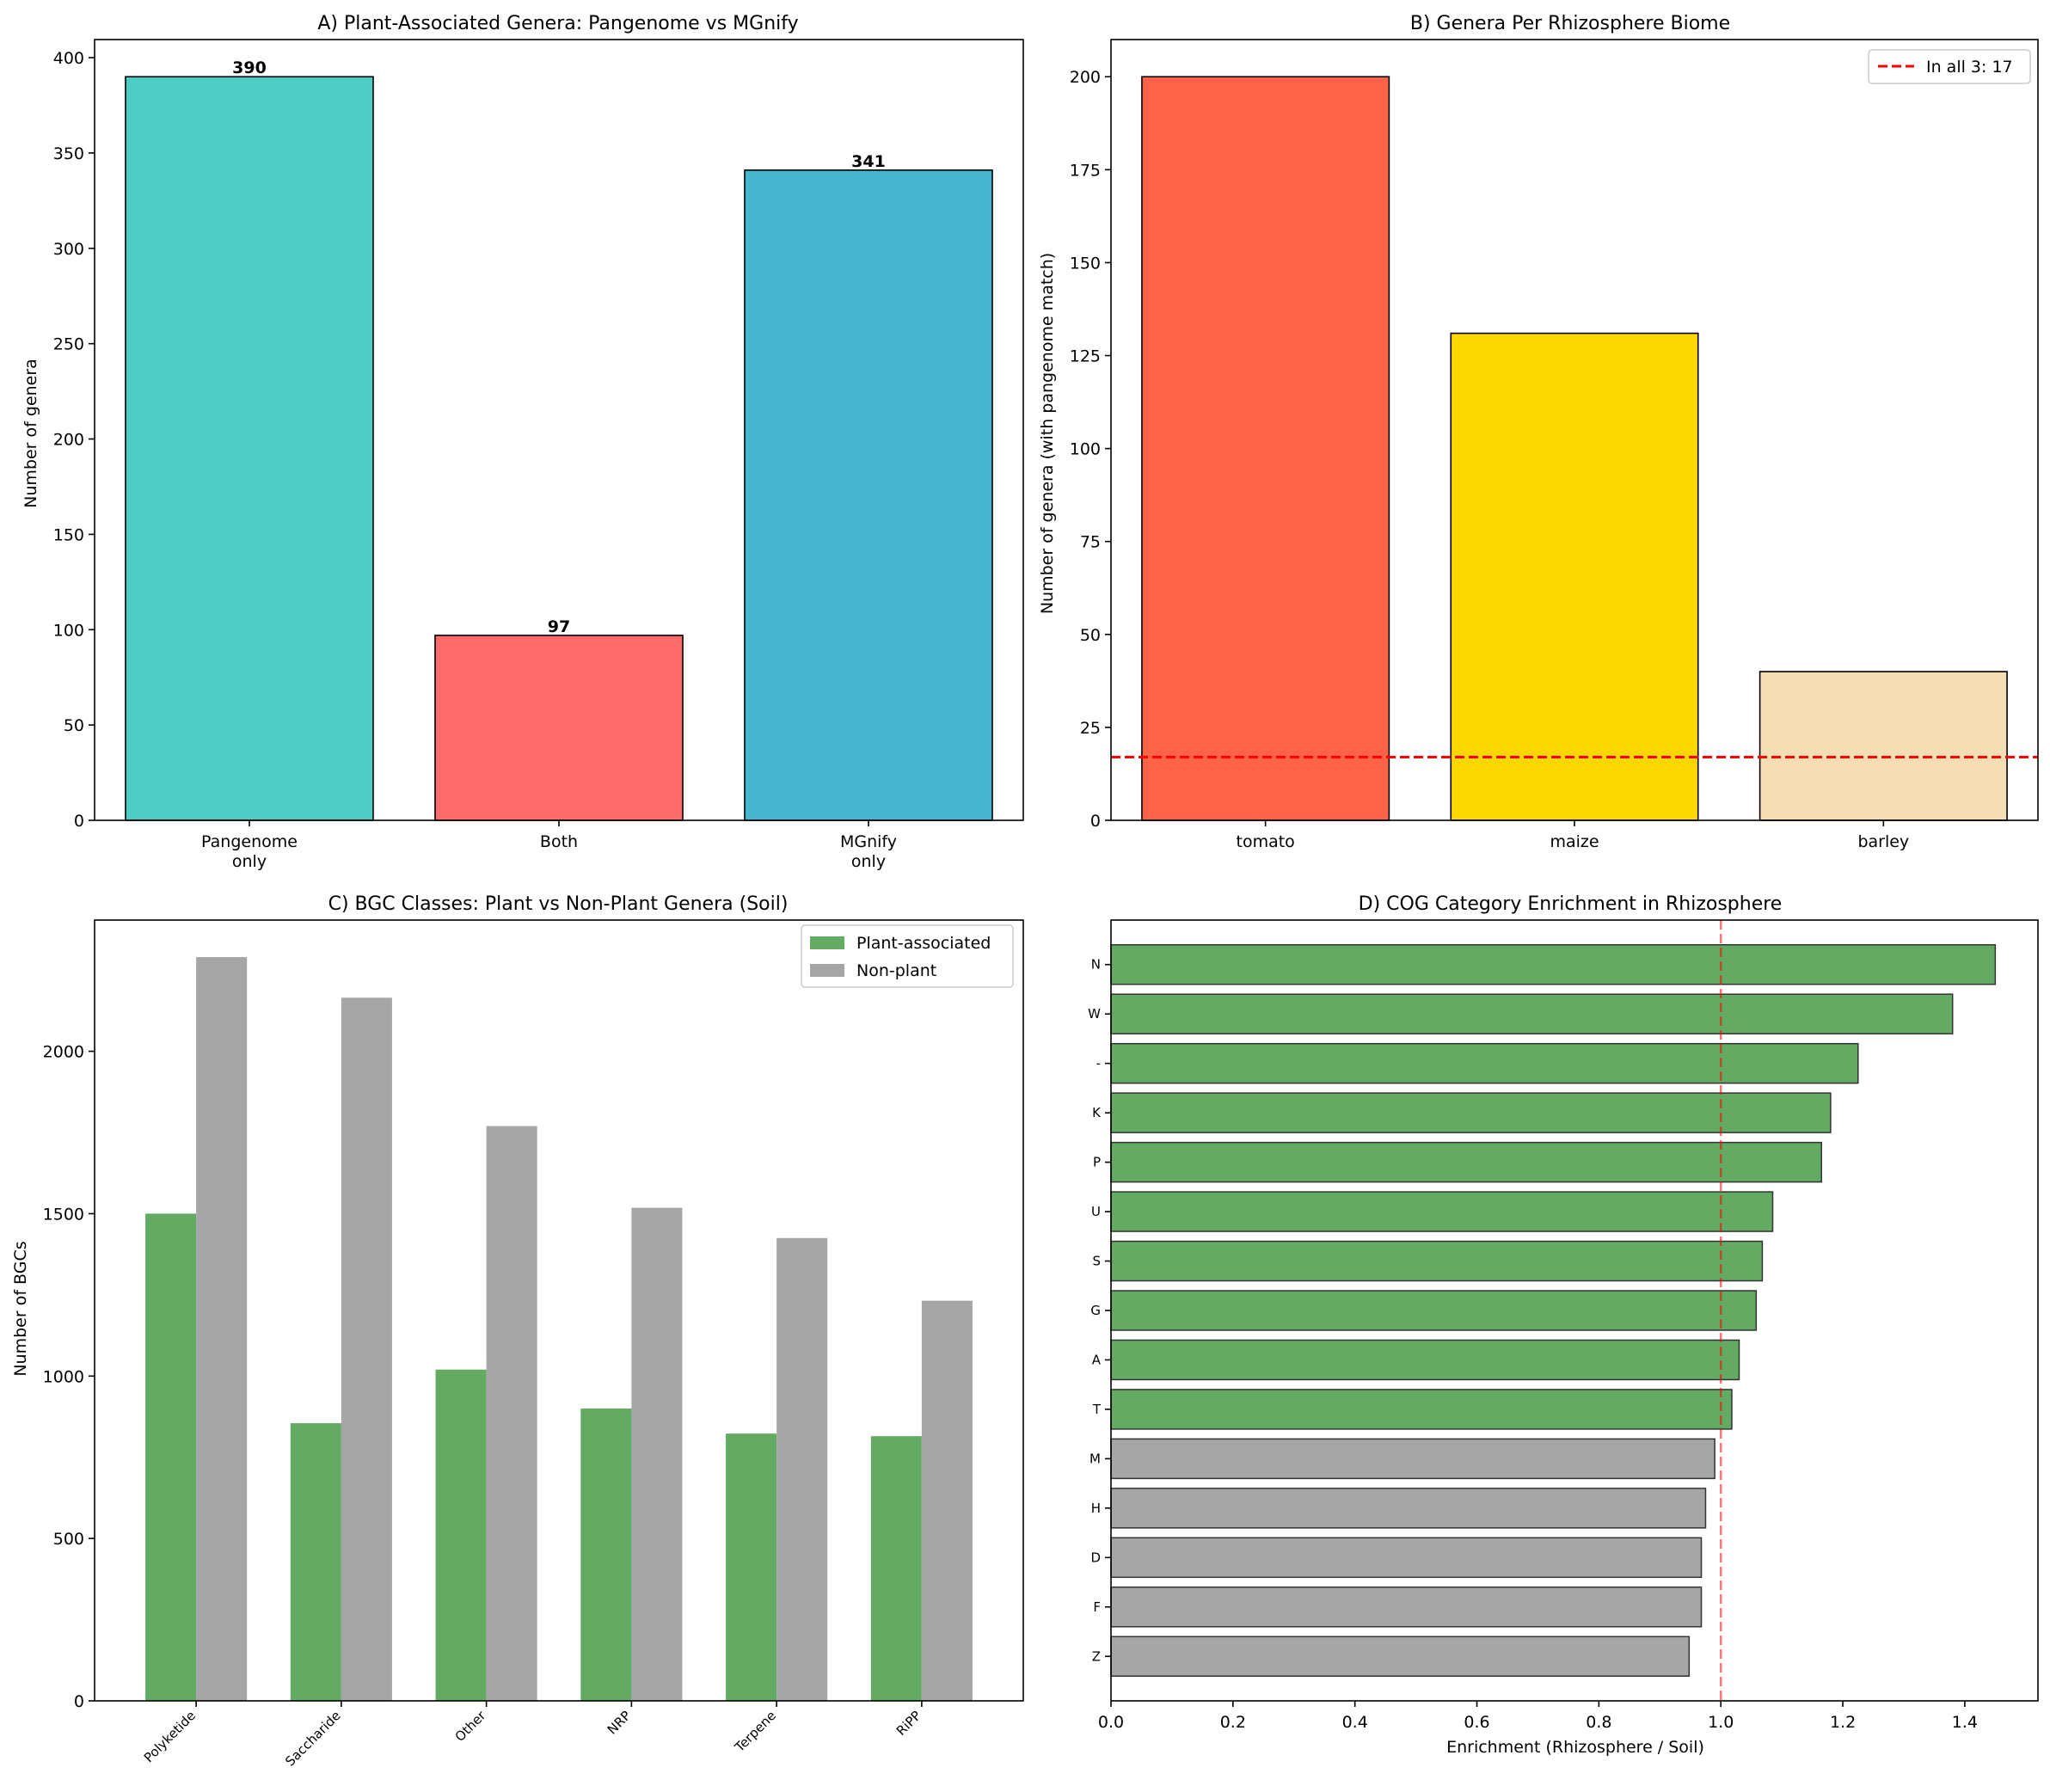 This screenshot has height=1792, width=2050. Describe the element at coordinates (1575, 1747) in the screenshot. I see `panel-d-xlabel: Enrichment (Rhizosphere / Soil)` at that location.